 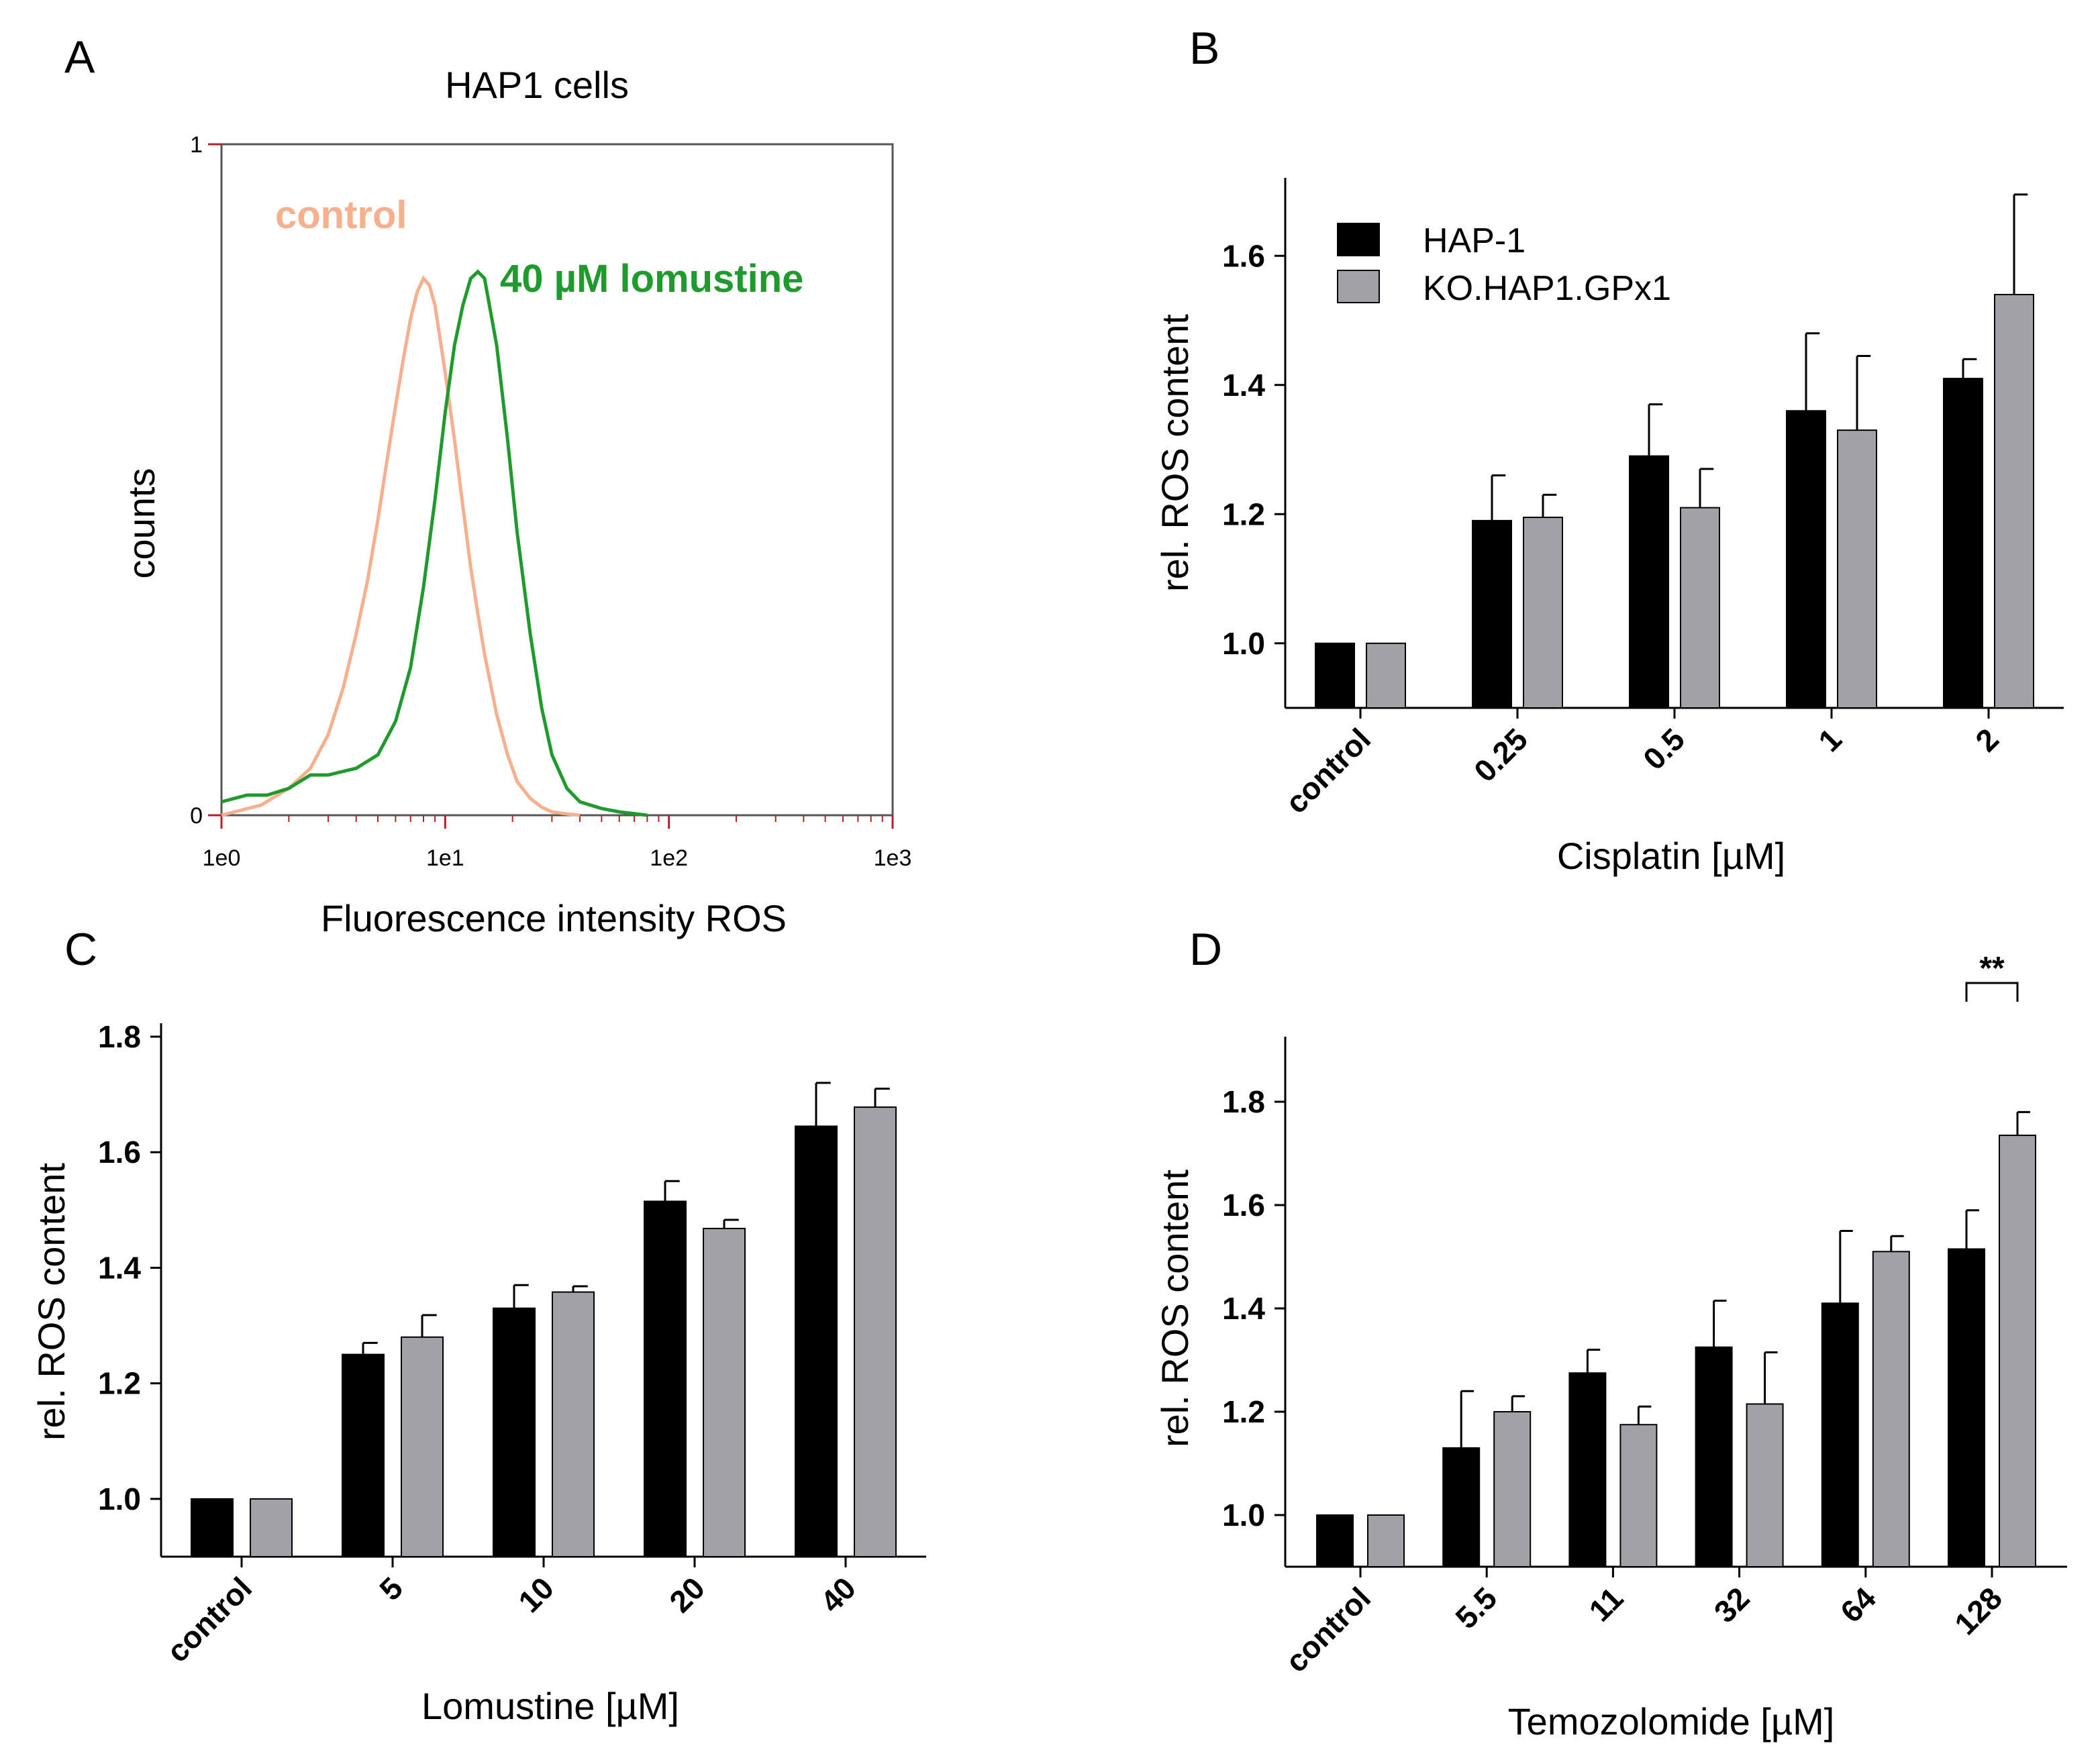 What do you see at coordinates (391, 1588) in the screenshot?
I see `xtick-label: 5` at bounding box center [391, 1588].